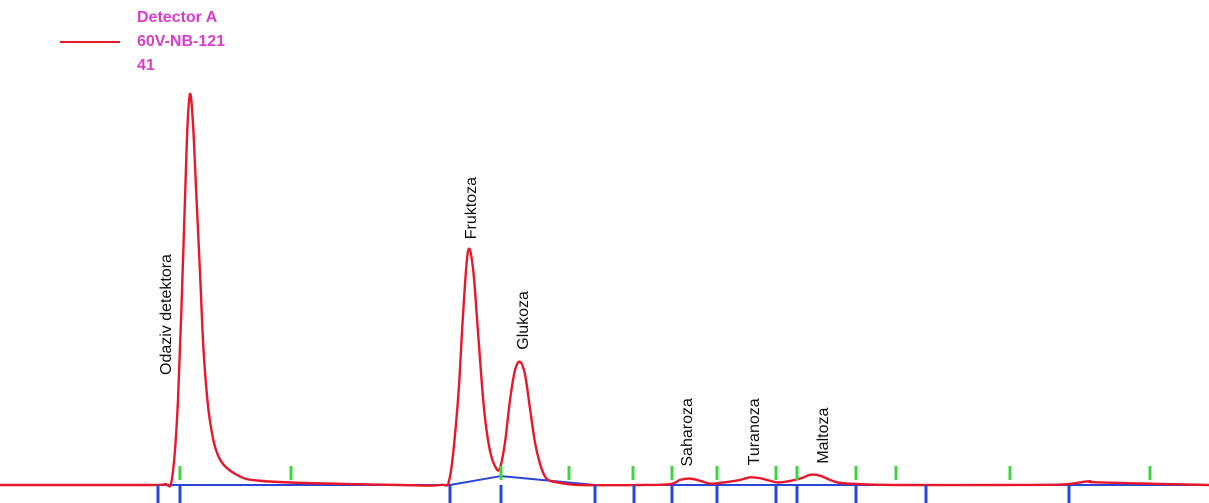  Describe the element at coordinates (146, 65) in the screenshot. I see `legend-line-3: 41` at that location.